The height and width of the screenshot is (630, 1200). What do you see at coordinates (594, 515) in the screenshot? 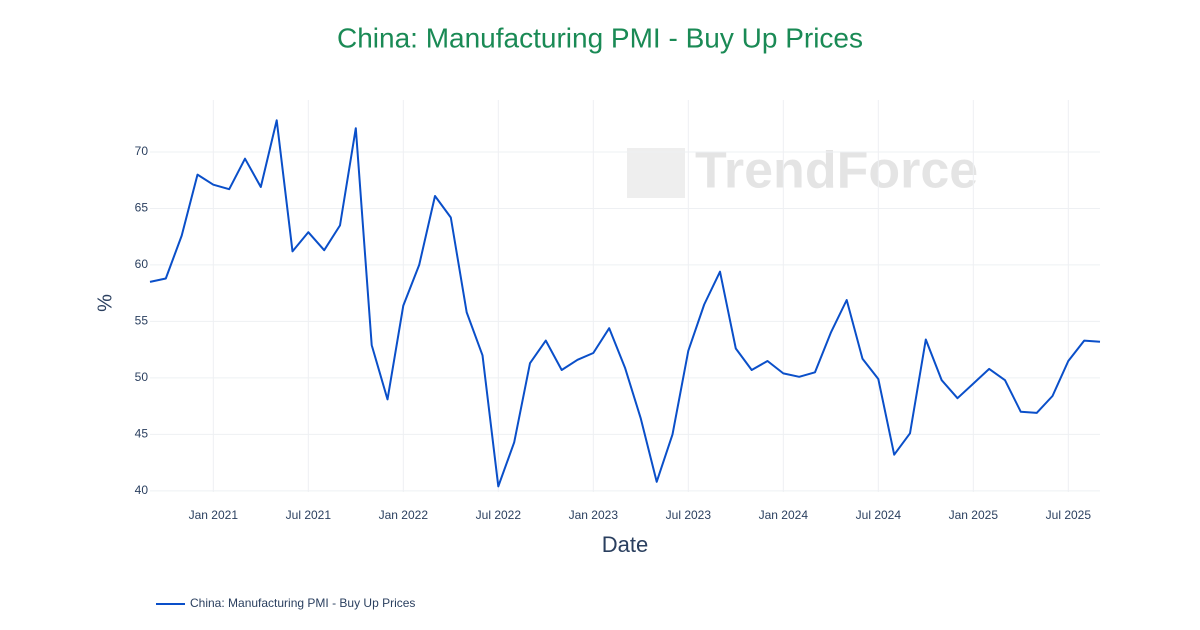
I see `x-tick-label: Jan 2023` at bounding box center [594, 515].